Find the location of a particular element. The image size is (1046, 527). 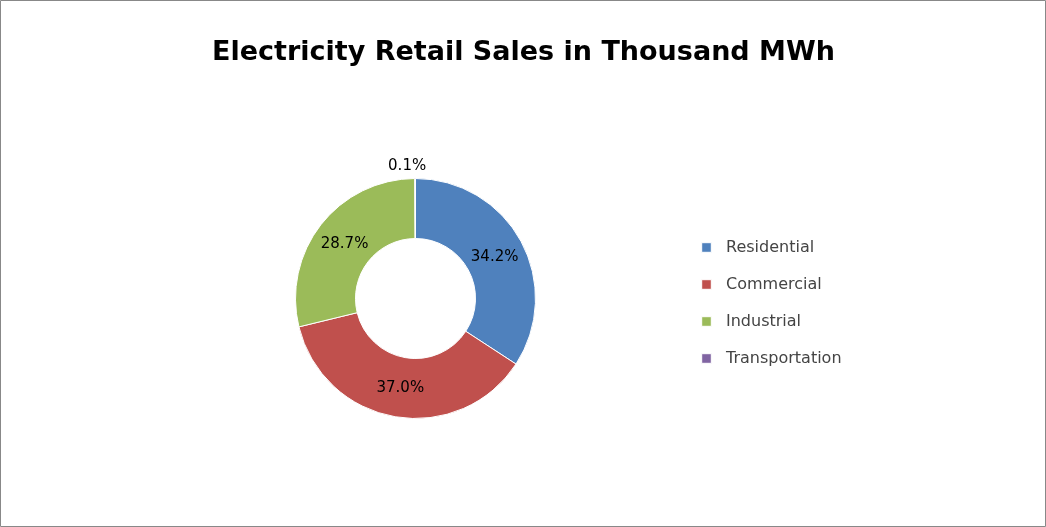

data-label: 34.2% is located at coordinates (494, 255).